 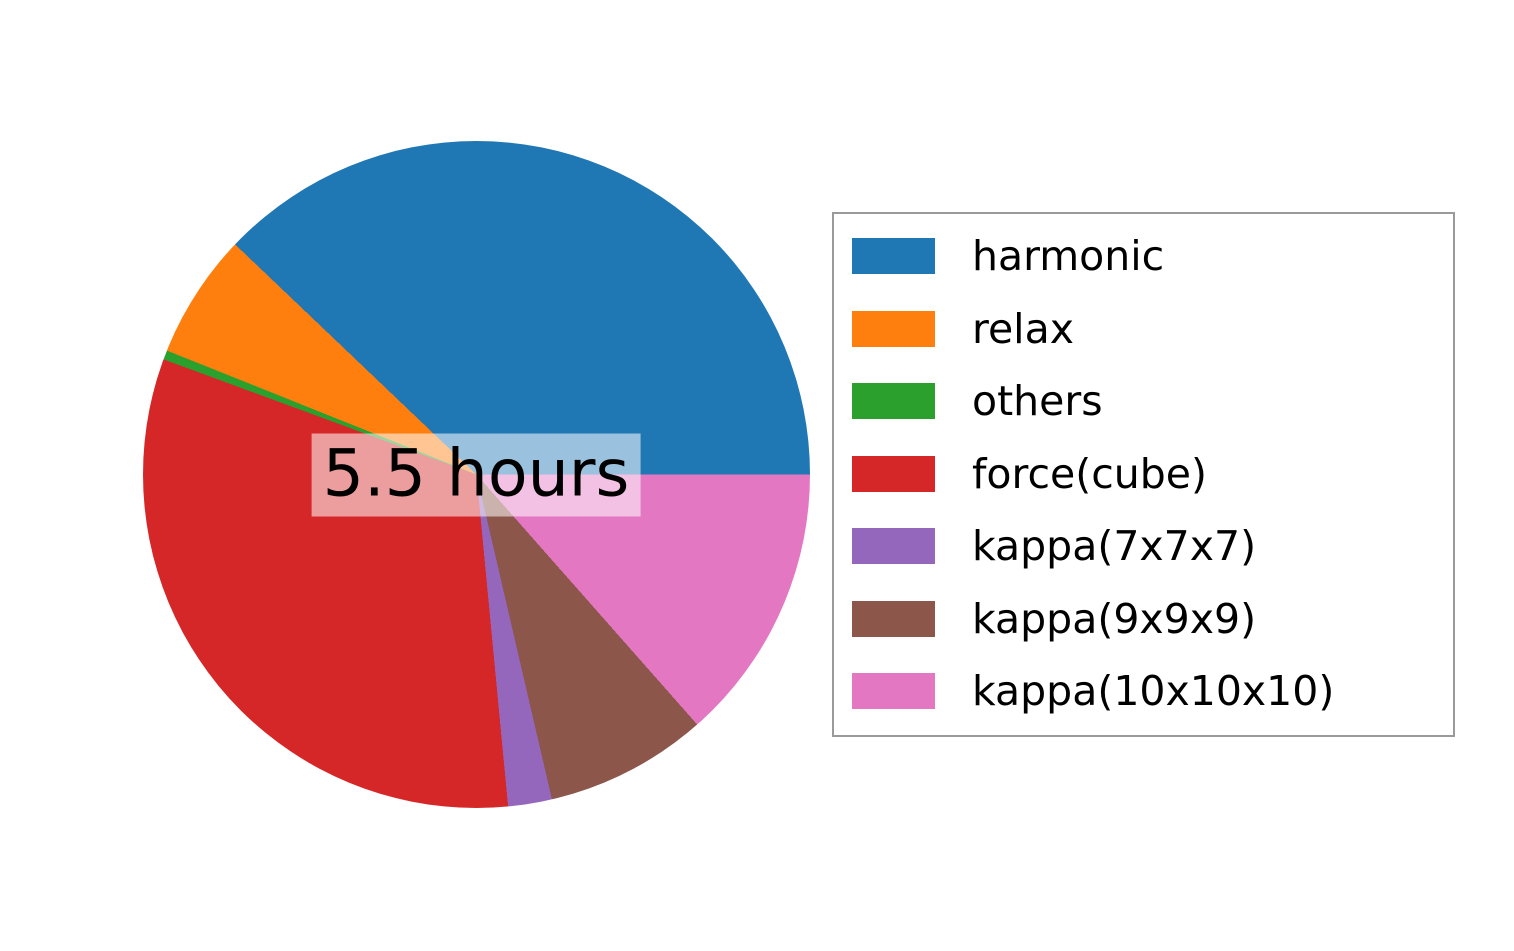 What do you see at coordinates (1090, 473) in the screenshot?
I see `legend-label: force(cube)` at bounding box center [1090, 473].